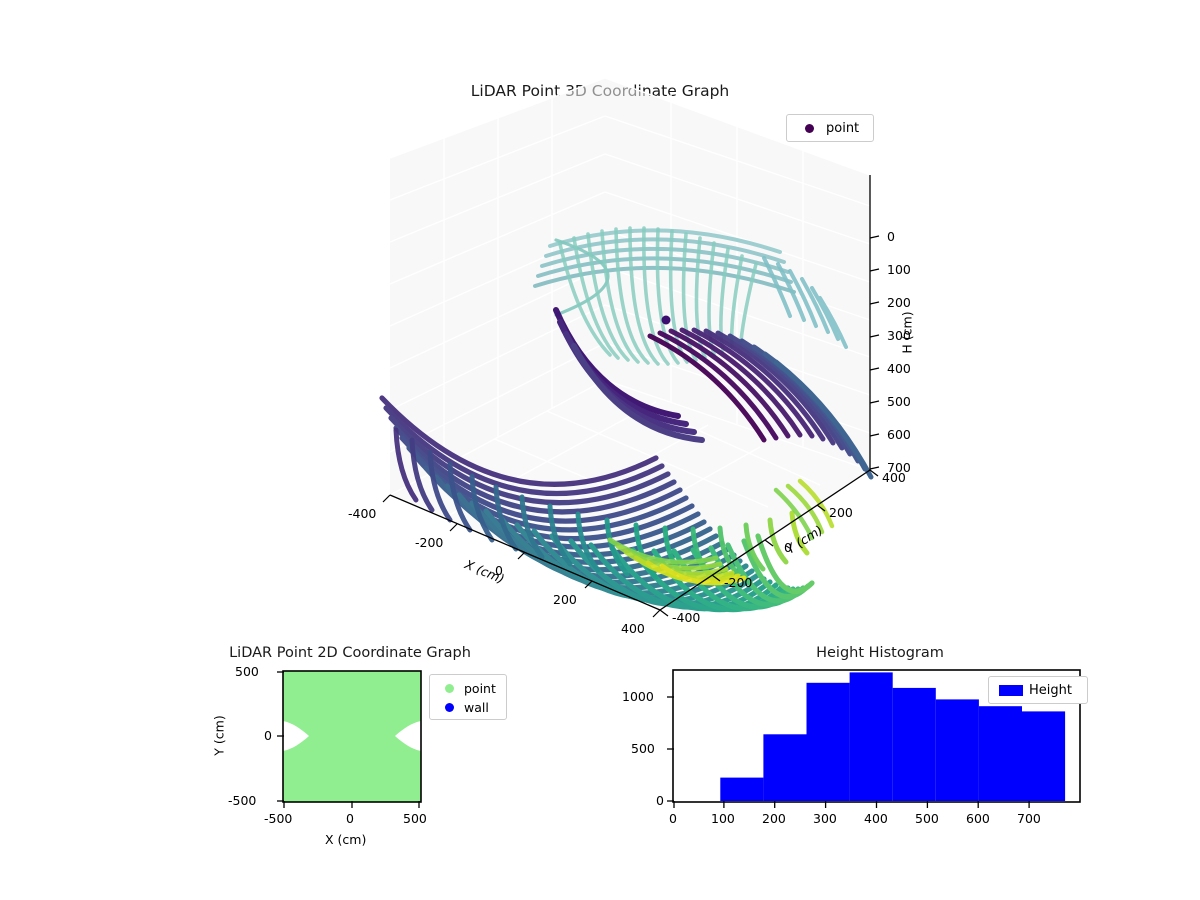 The width and height of the screenshot is (1200, 900). I want to click on plot2d-xtick-marks, so click(351, 804).